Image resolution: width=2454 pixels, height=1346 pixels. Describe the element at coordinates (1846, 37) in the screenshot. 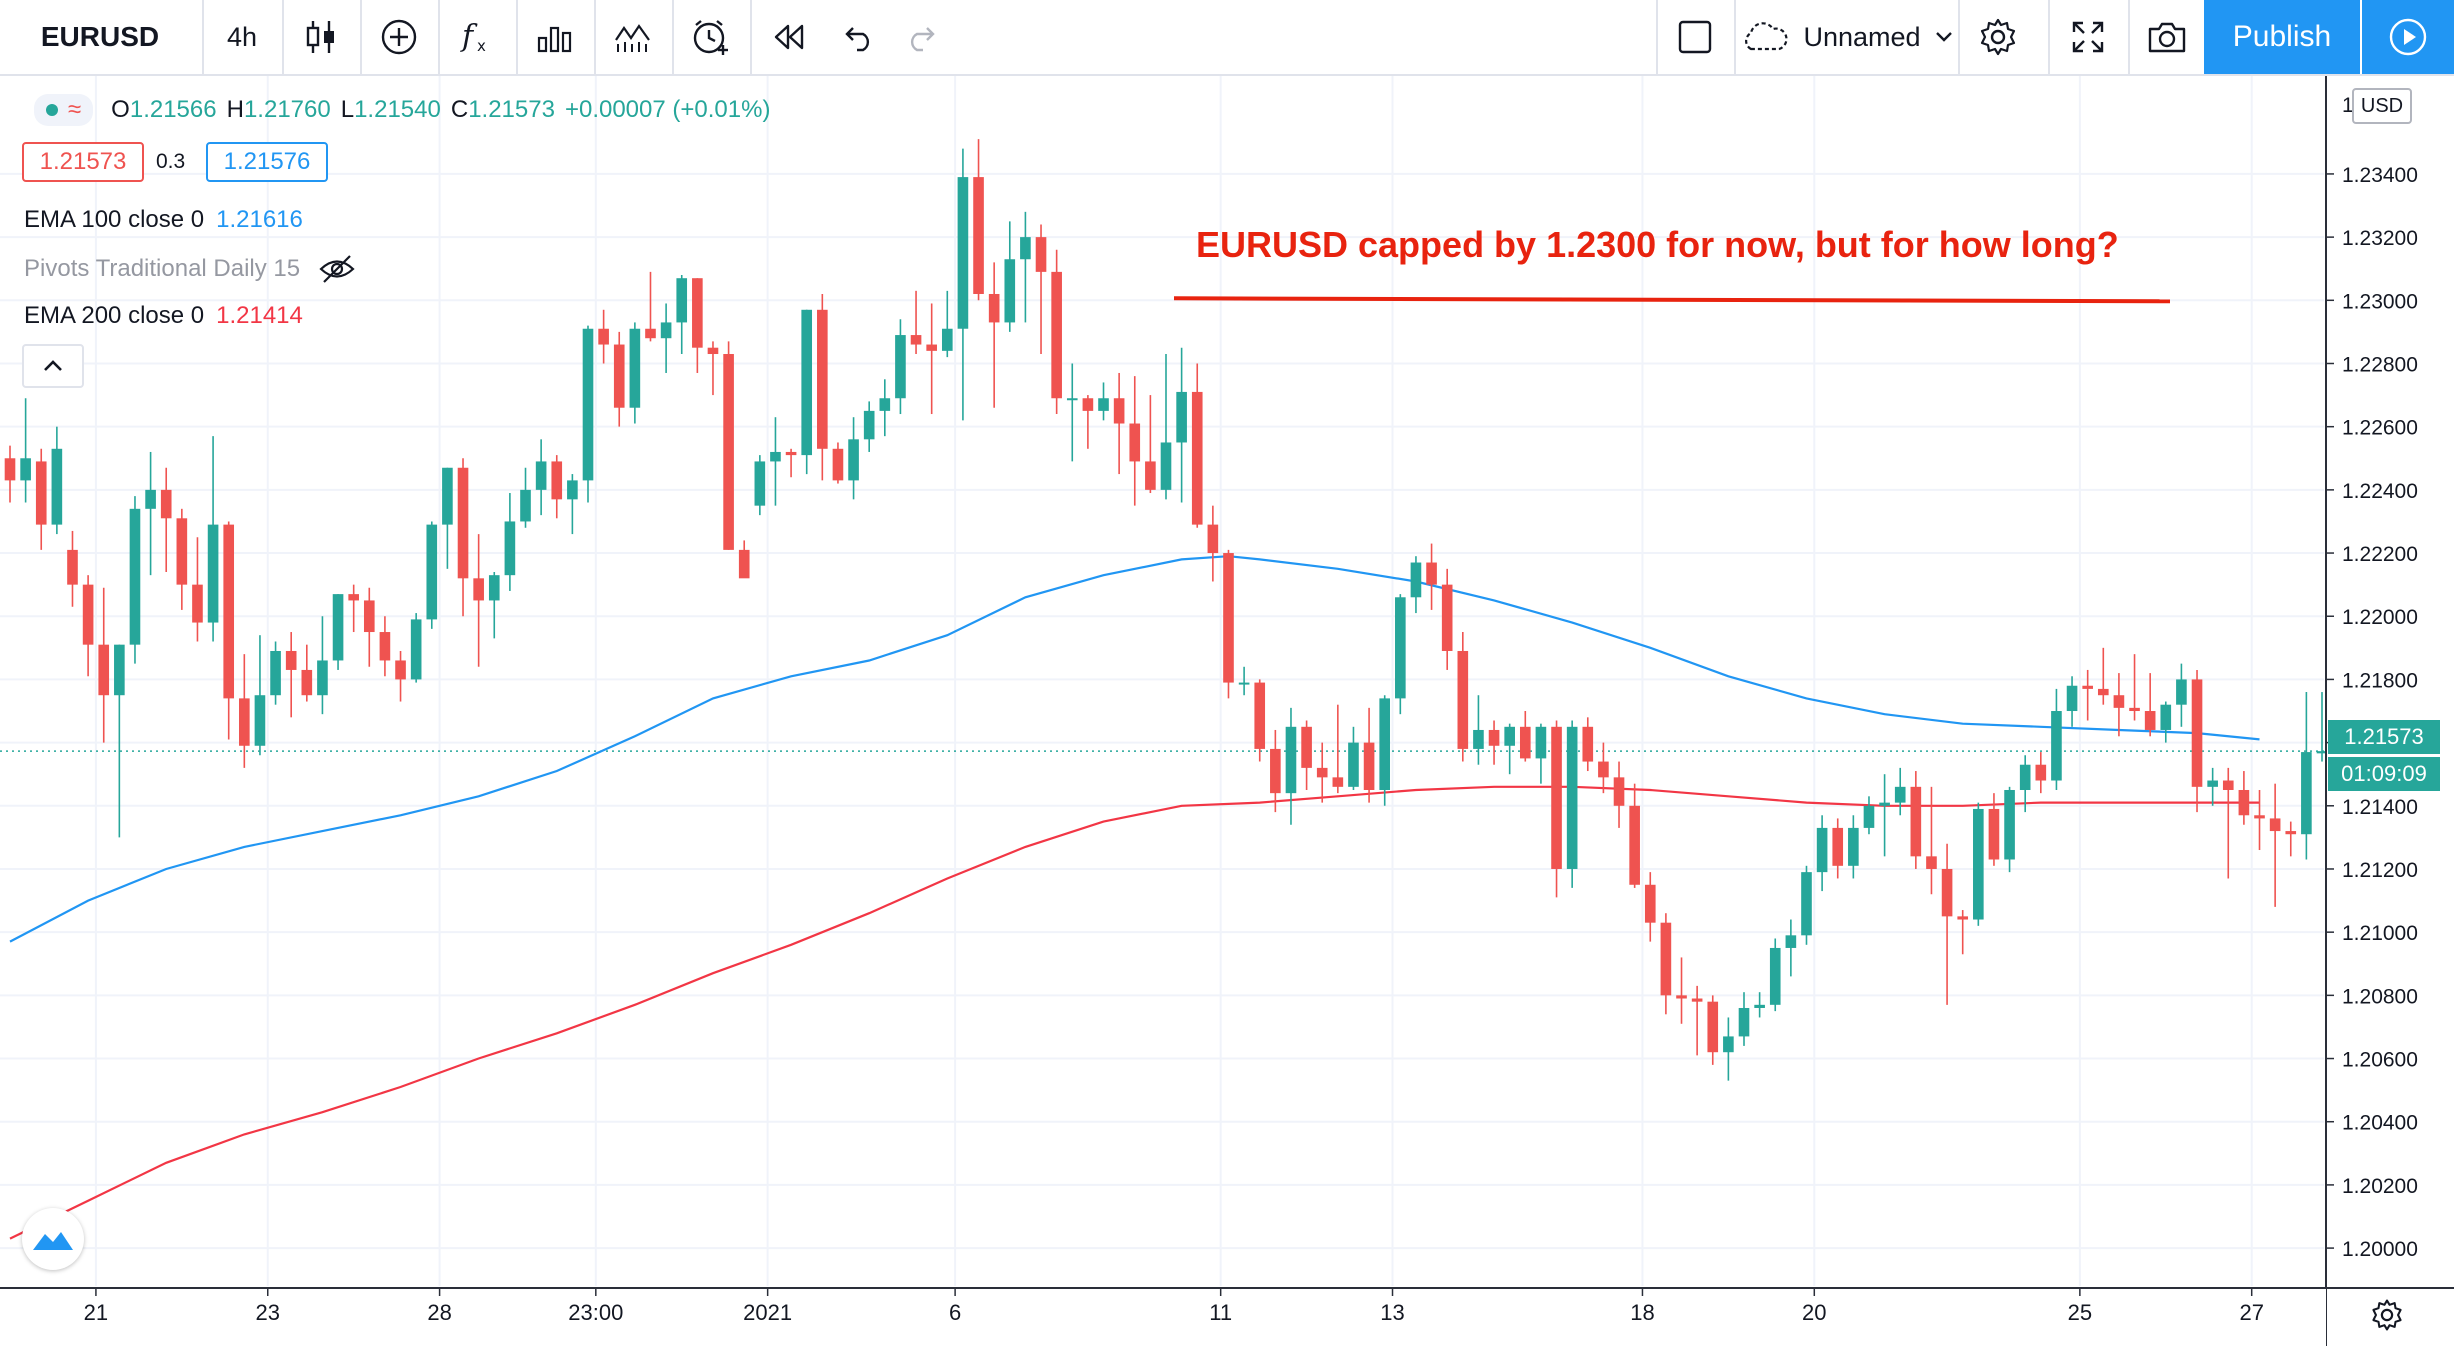

I see `layout-menu-button: Unnamed` at that location.